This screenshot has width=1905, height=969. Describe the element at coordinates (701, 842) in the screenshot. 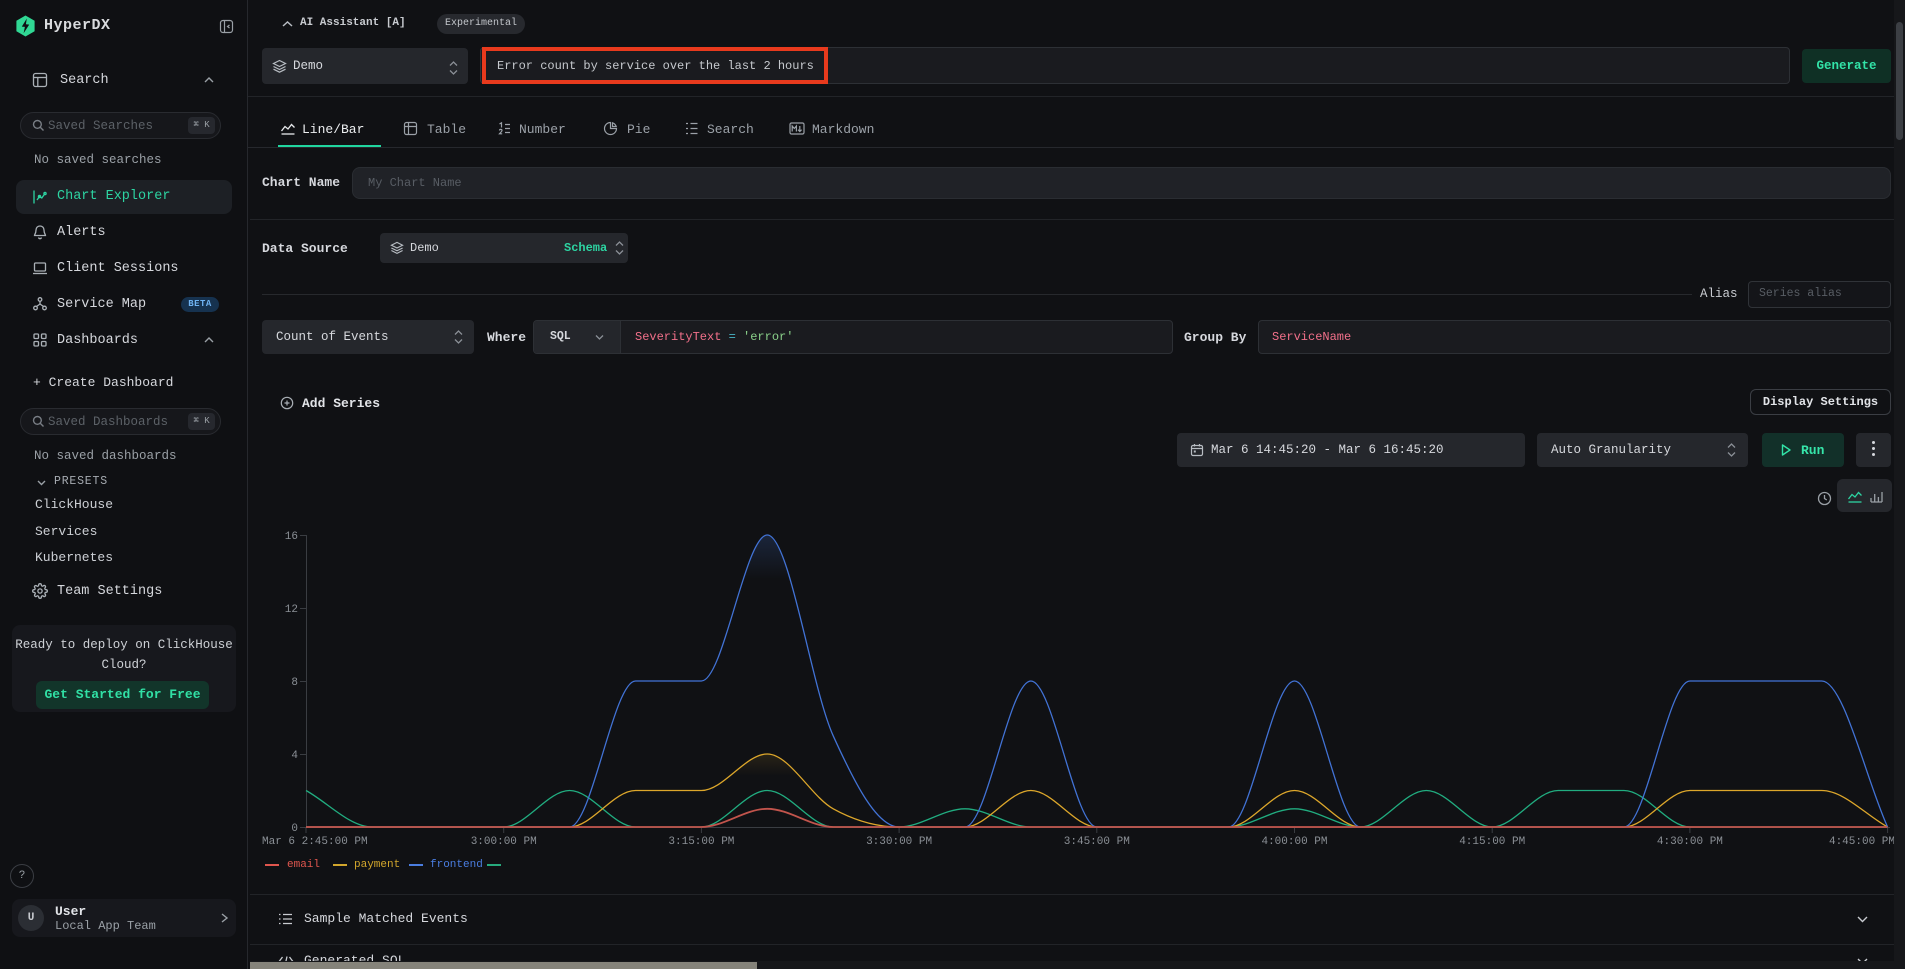

I see `svg-text: 3:15:00 PM` at that location.